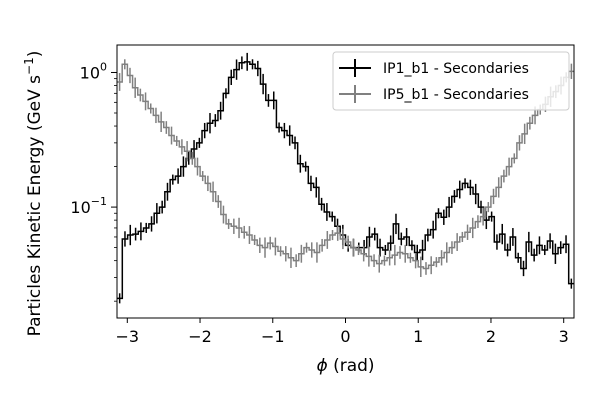  Describe the element at coordinates (29, 66) in the screenshot. I see `y-axis-label-exponent: −1` at that location.